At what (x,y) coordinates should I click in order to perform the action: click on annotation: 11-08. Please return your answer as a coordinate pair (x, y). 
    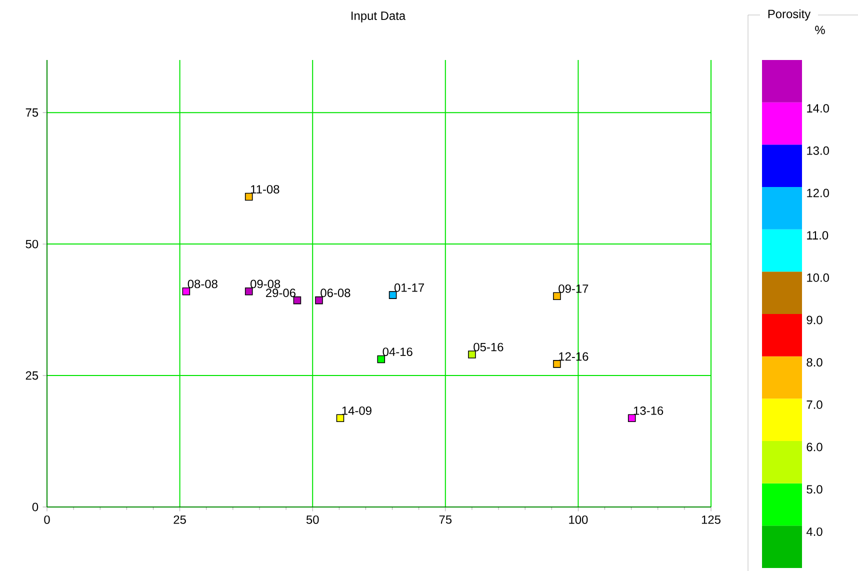
    Looking at the image, I should click on (265, 189).